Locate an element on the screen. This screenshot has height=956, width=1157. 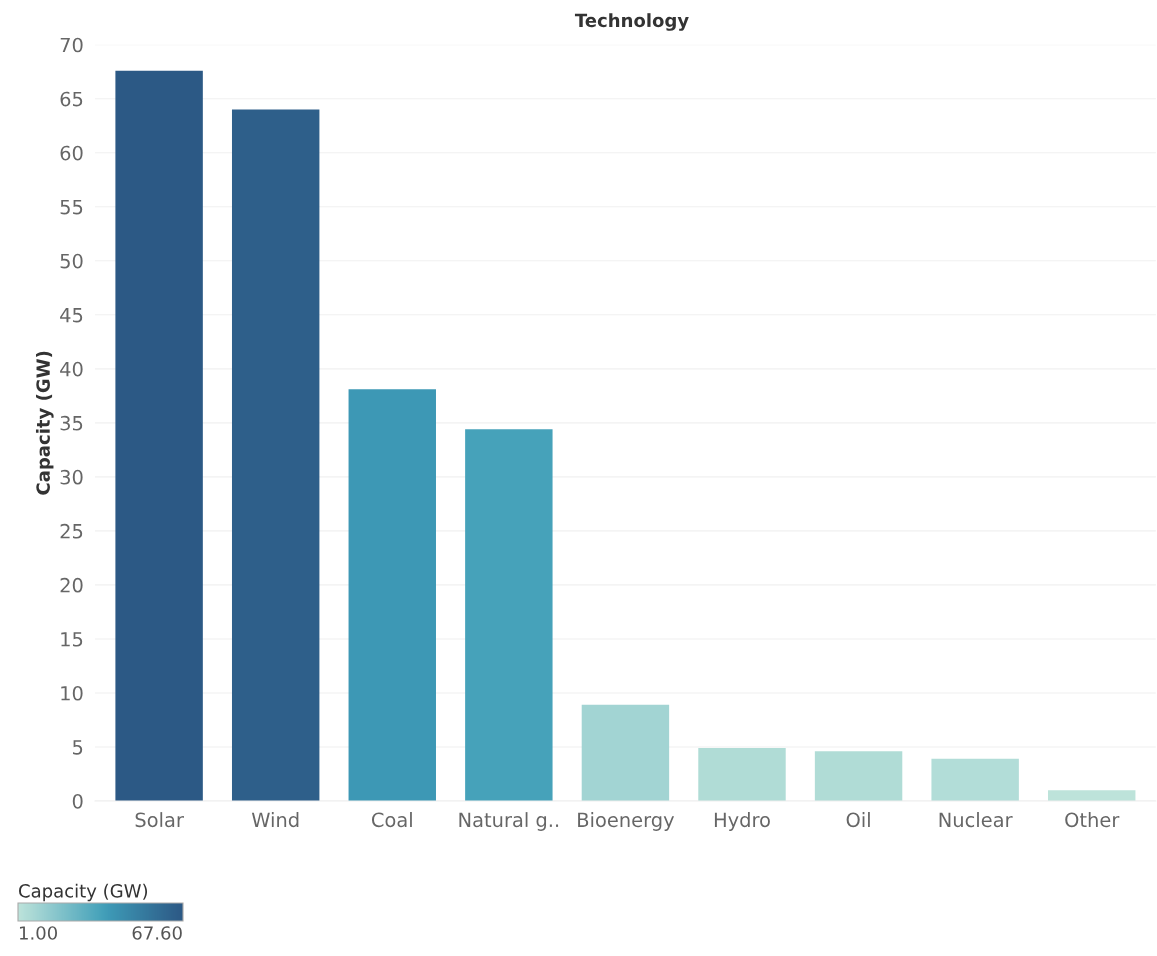
x-tick-label: Solar is located at coordinates (159, 820).